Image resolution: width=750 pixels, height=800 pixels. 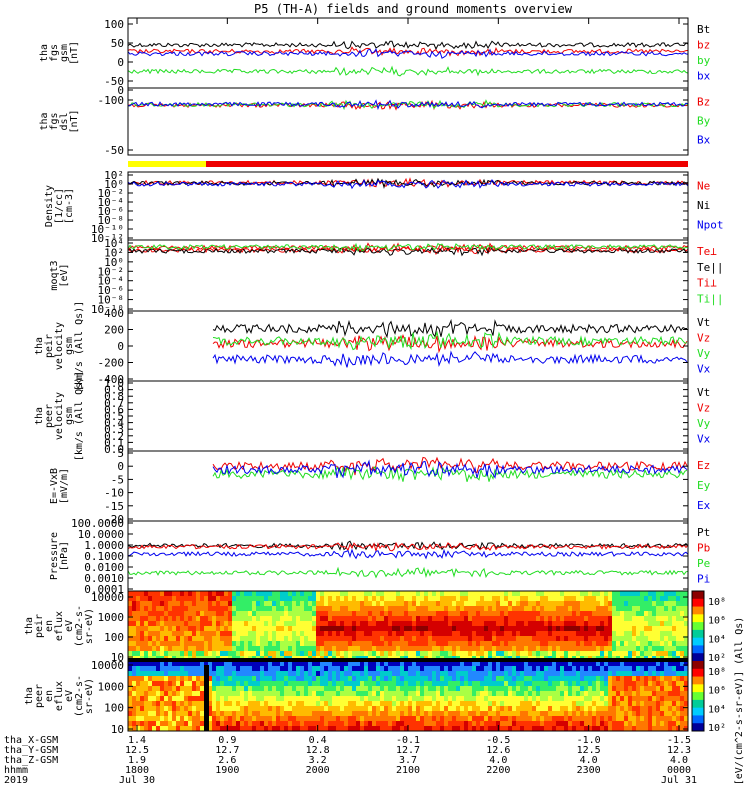 I want to click on x-tick-label: -0.5, so click(x=498, y=740).